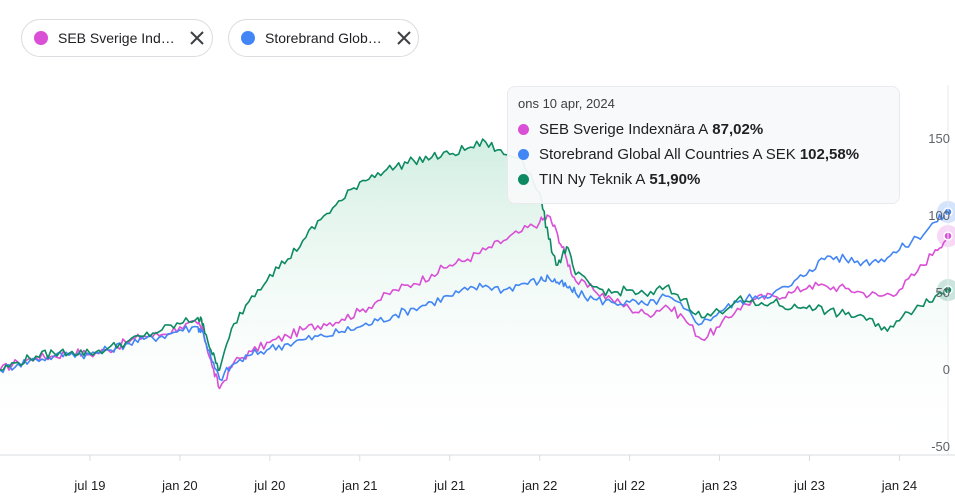  I want to click on x-tick-label: jul 23, so click(809, 485).